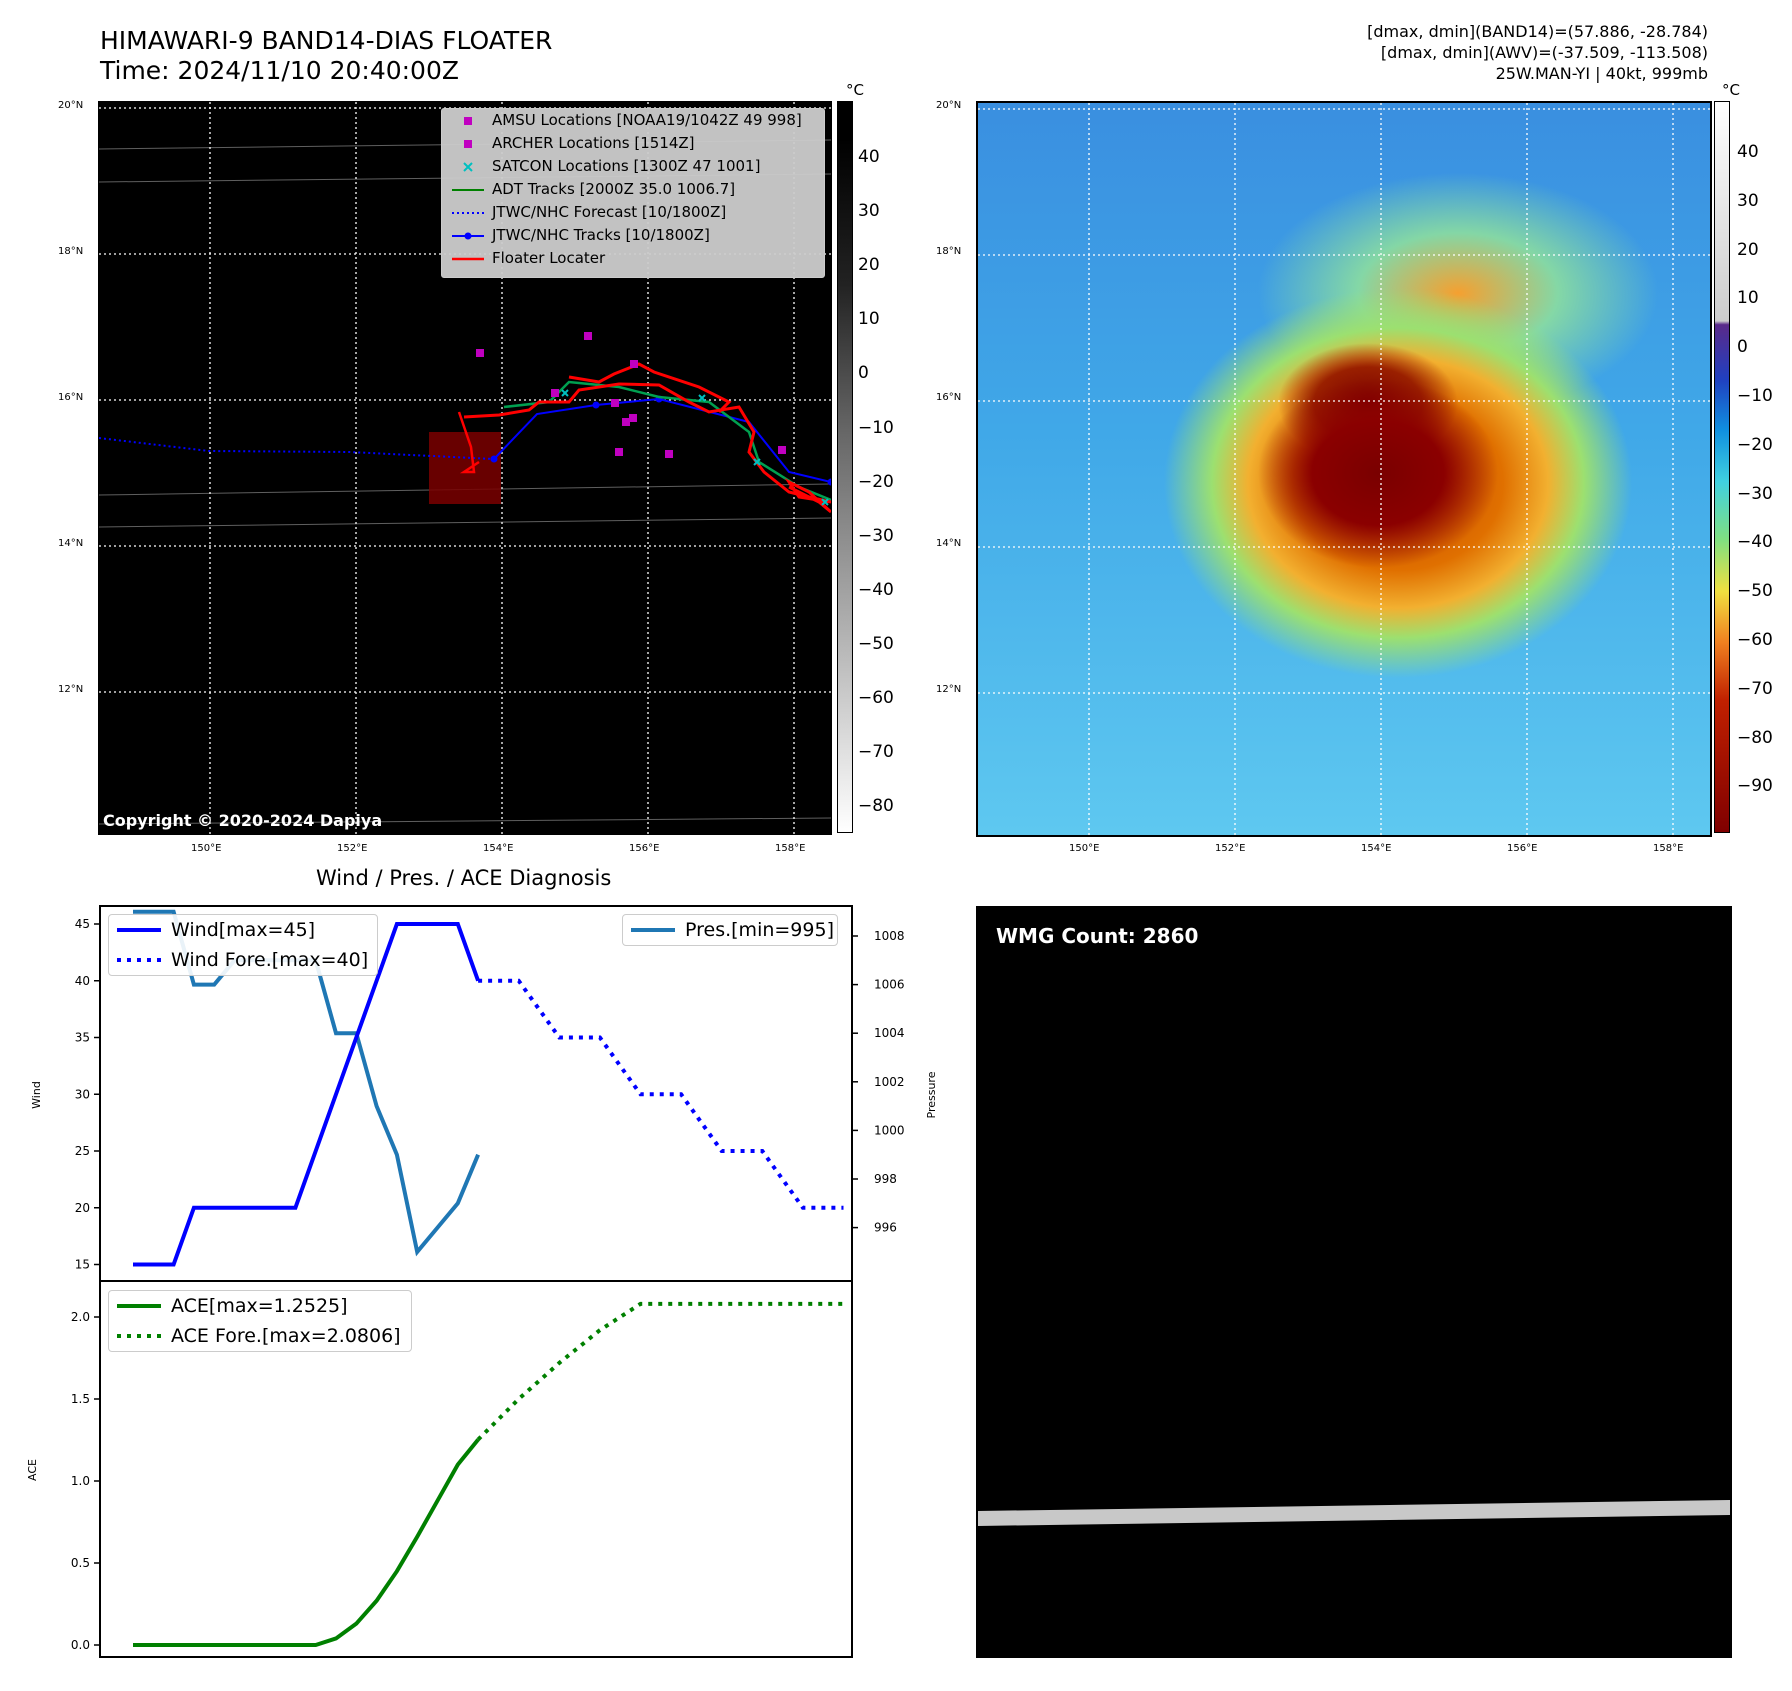 The width and height of the screenshot is (1792, 1691). What do you see at coordinates (71, 543) in the screenshot?
I see `lat-label: 14°N` at bounding box center [71, 543].